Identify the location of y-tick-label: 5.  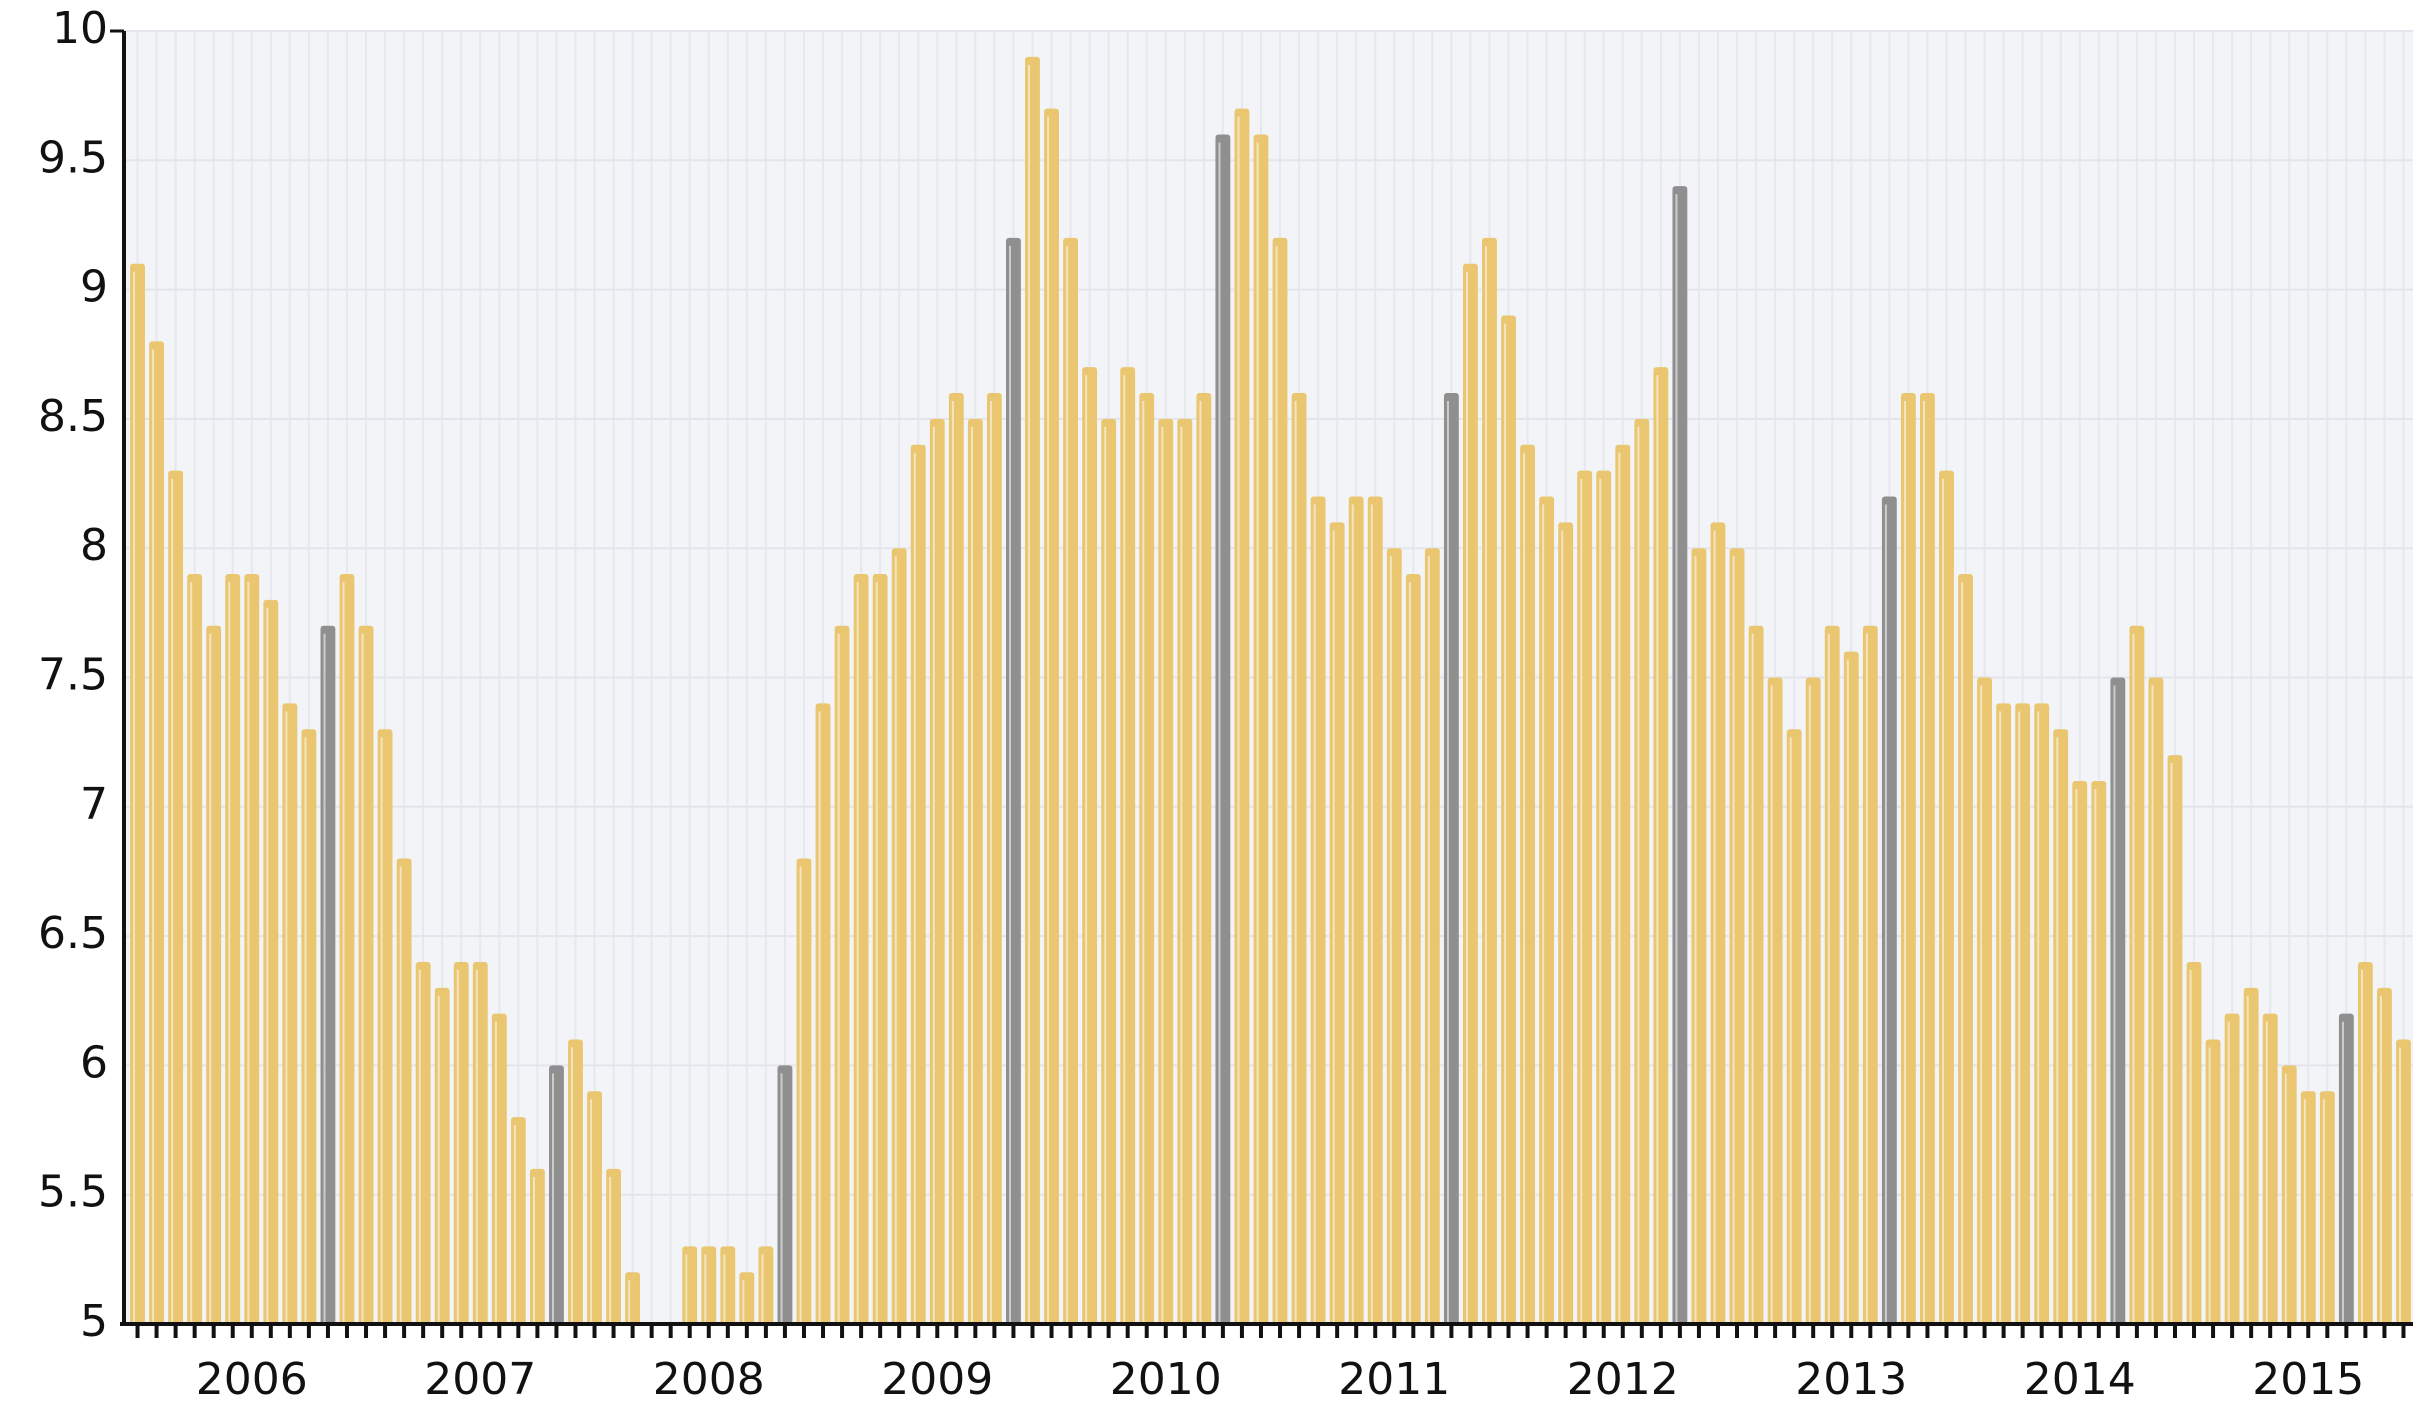
(94, 1321).